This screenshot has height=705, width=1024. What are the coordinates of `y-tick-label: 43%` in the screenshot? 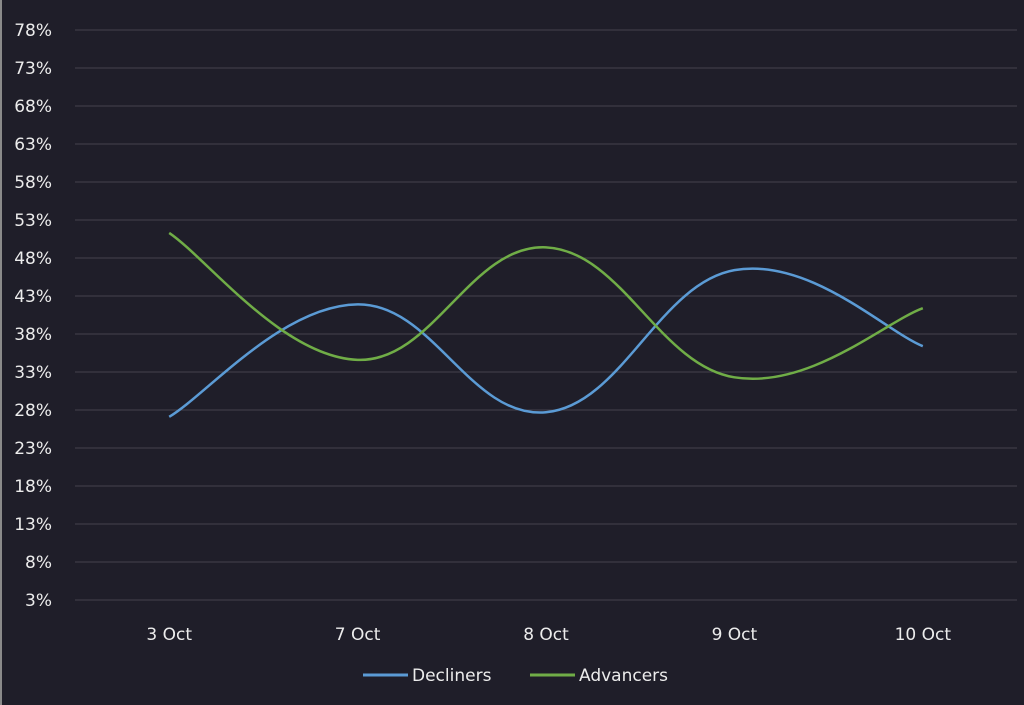 It's located at (33, 297).